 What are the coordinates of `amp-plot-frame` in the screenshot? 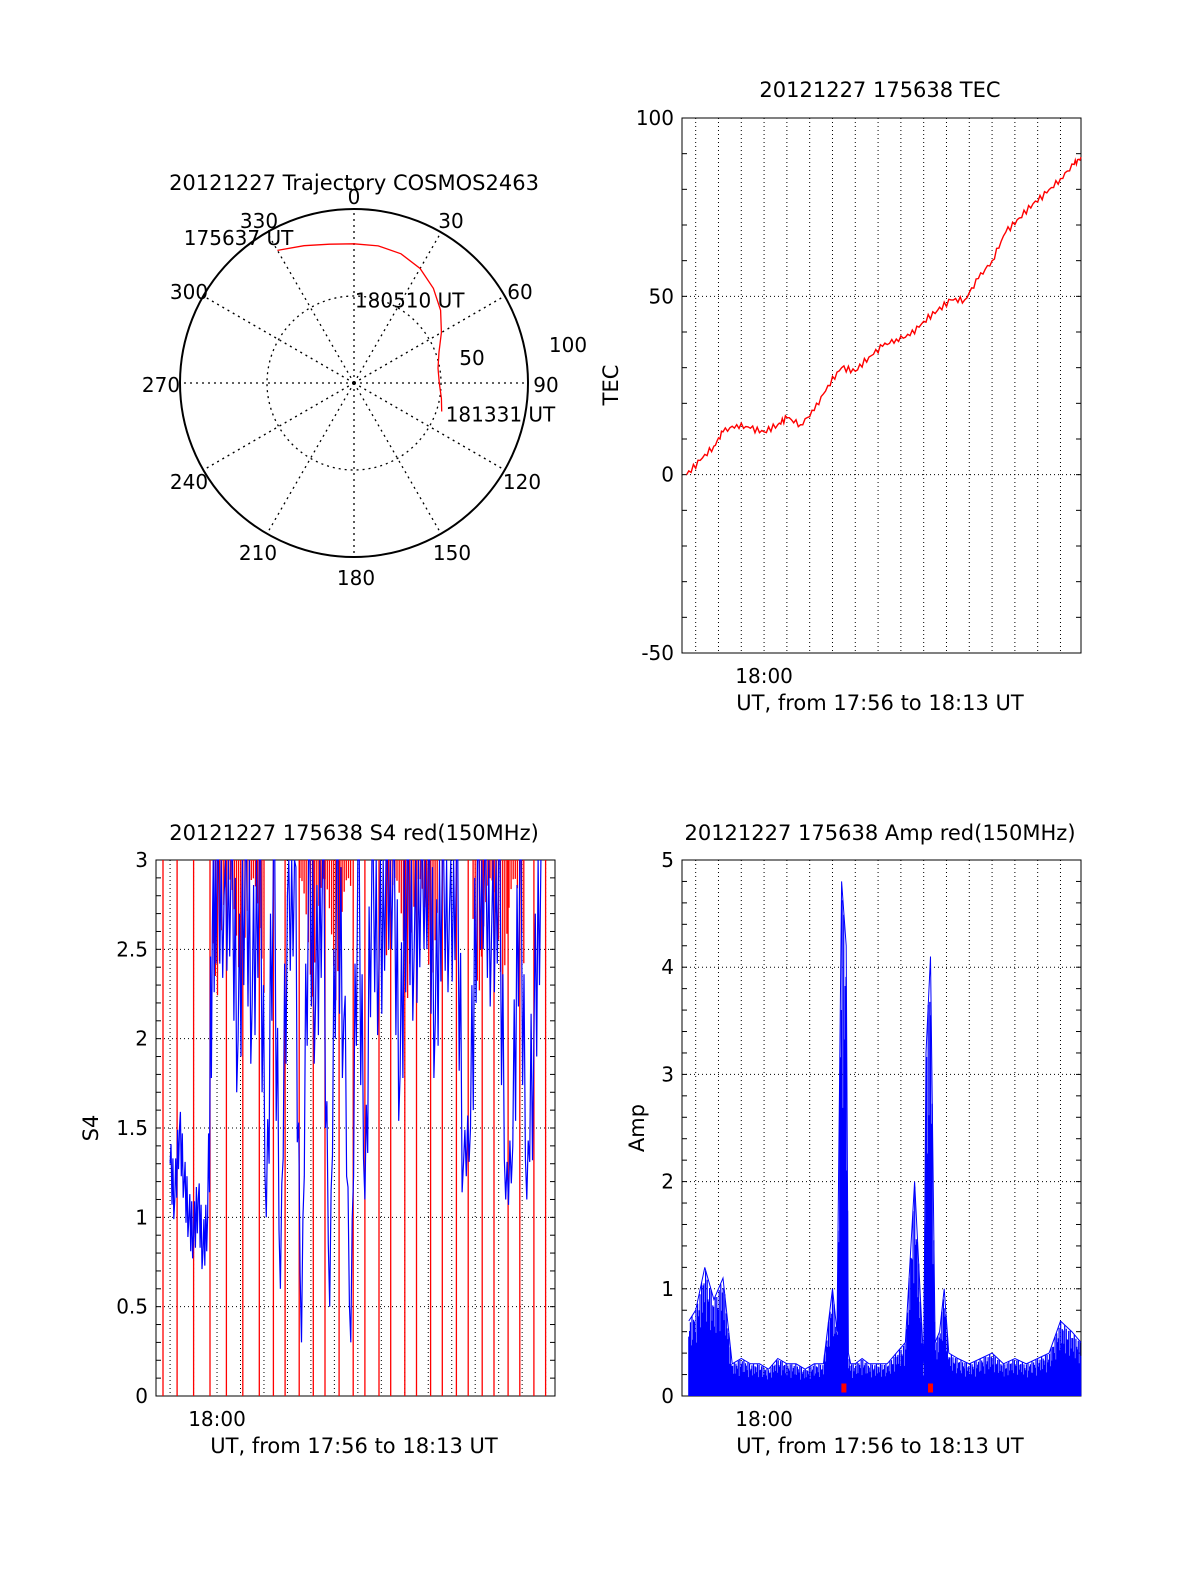 It's located at (881, 1128).